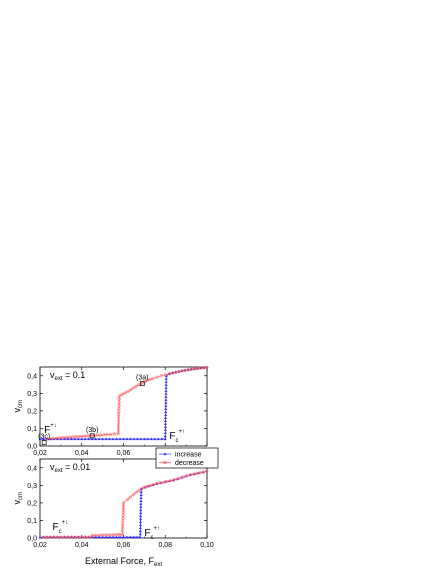 Image resolution: width=447 pixels, height=578 pixels. I want to click on series-line-decrease, so click(124, 504).